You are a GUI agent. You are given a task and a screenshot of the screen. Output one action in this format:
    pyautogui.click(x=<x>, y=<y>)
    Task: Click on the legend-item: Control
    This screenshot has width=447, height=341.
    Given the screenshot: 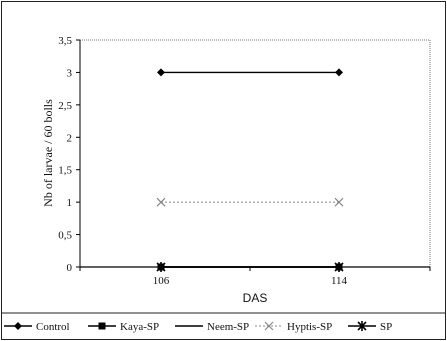 What is the action you would take?
    pyautogui.click(x=37, y=327)
    